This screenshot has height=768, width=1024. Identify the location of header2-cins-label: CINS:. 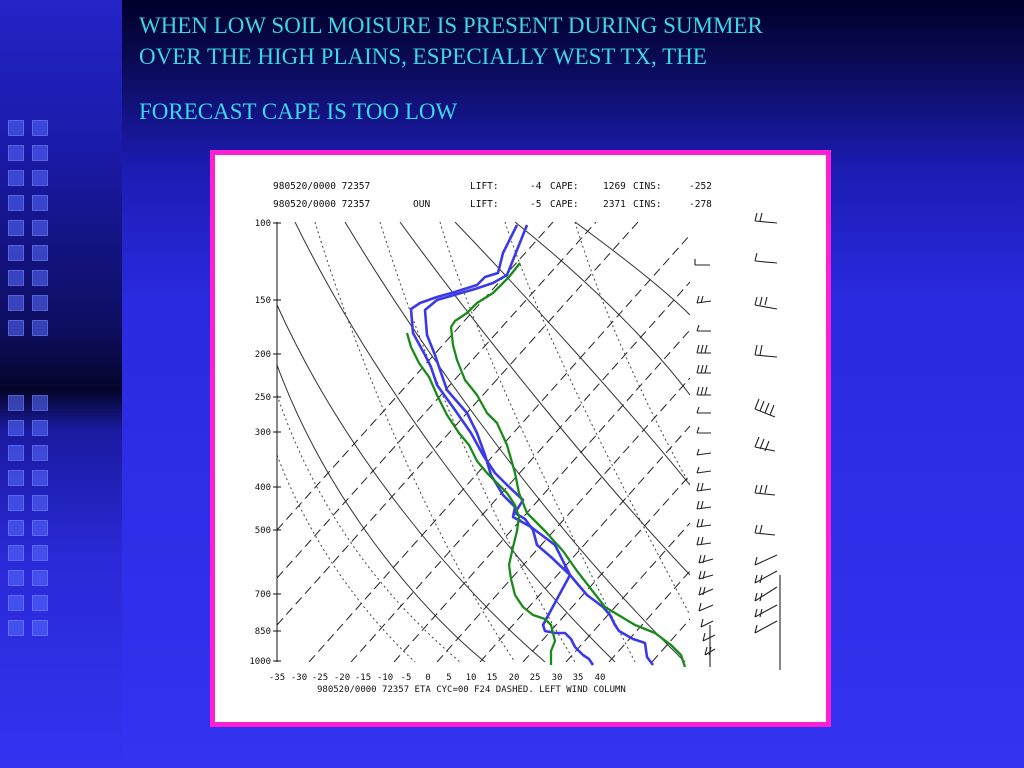
(647, 204).